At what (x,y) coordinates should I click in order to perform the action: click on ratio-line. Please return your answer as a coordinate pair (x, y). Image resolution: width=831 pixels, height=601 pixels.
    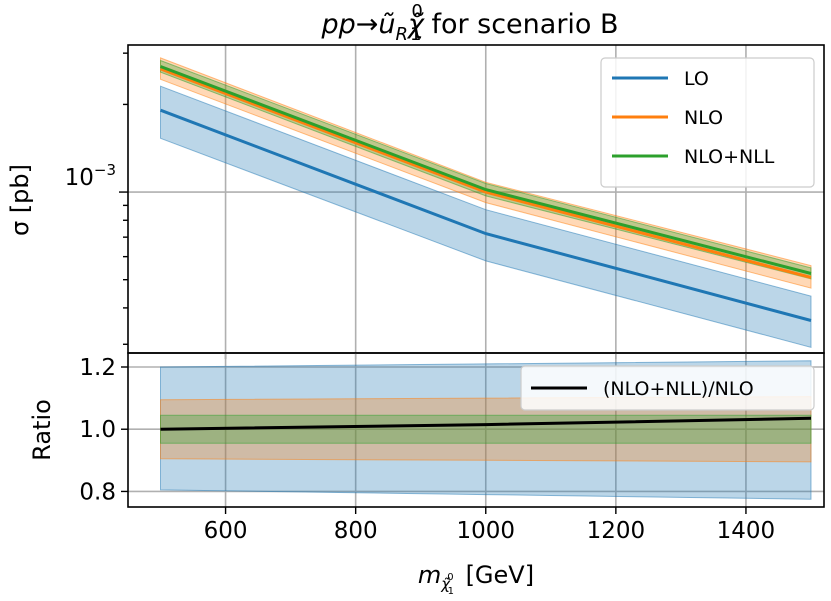
    Looking at the image, I should click on (486, 423).